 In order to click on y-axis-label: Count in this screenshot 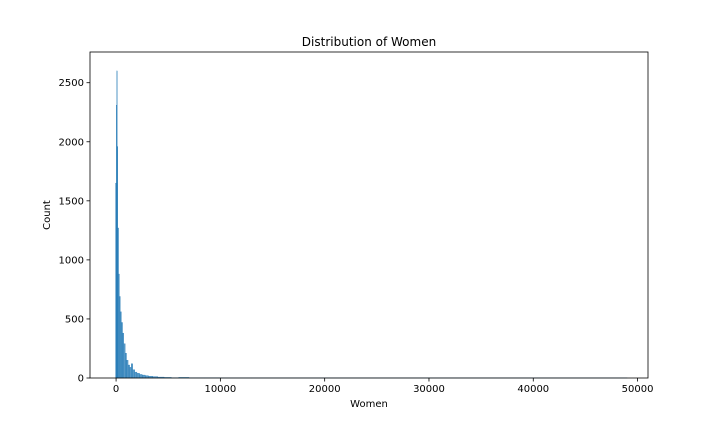, I will do `click(47, 215)`.